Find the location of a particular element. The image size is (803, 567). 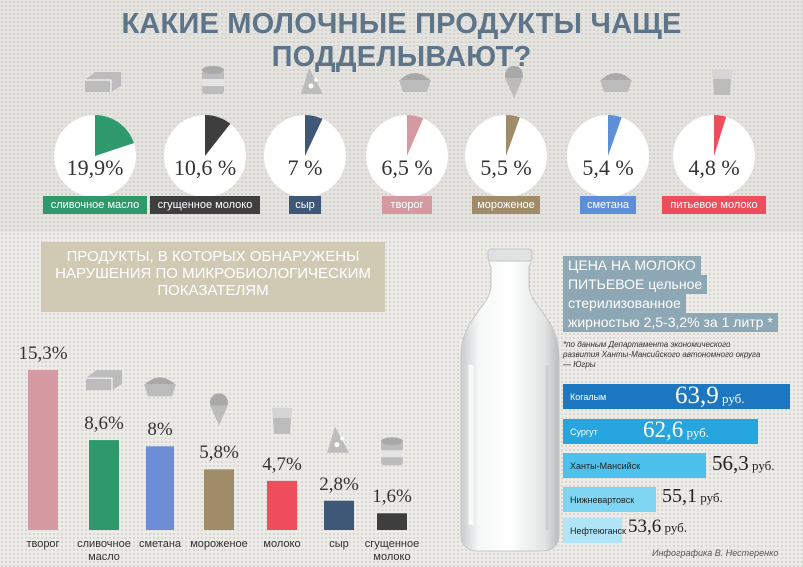

price-value-label: 53,6 руб. is located at coordinates (657, 527).